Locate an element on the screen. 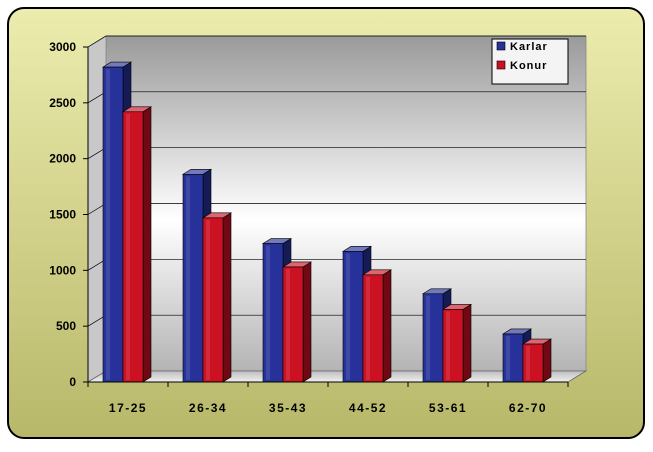 The width and height of the screenshot is (653, 452). y-tick-label: 3000 is located at coordinates (62, 47).